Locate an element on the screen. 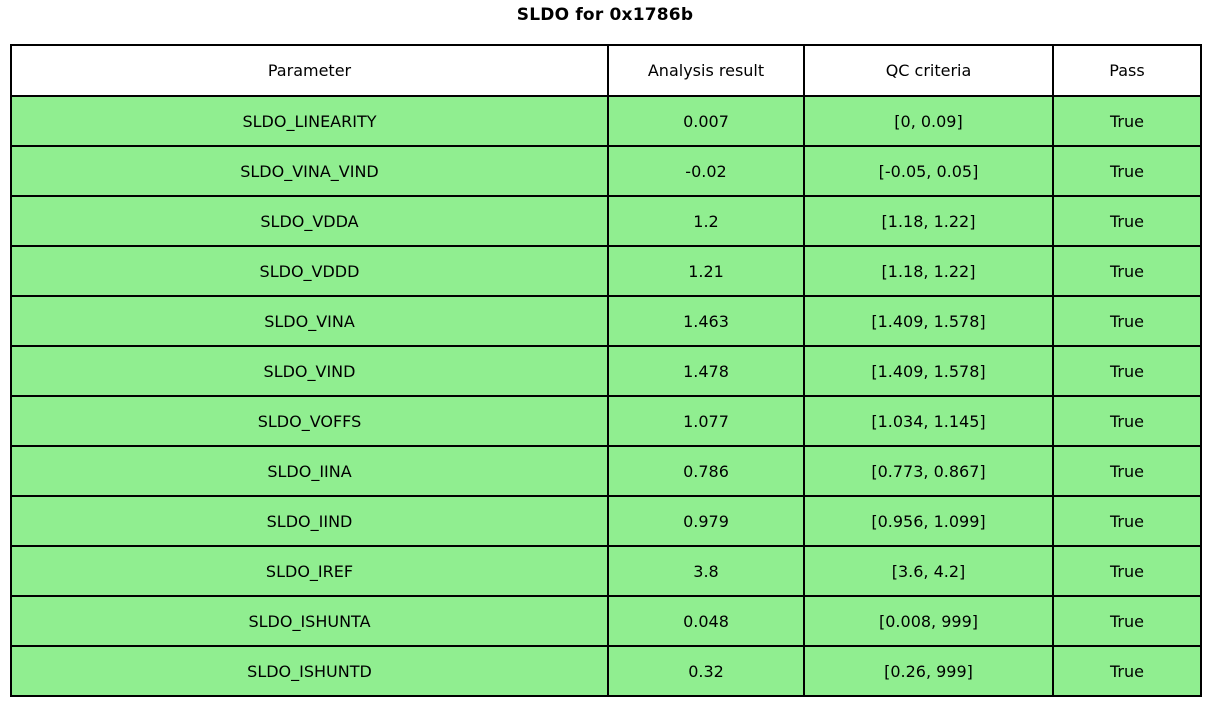 The width and height of the screenshot is (1210, 705). cell-qc-criteria: [-0.05, 0.05] is located at coordinates (928, 171).